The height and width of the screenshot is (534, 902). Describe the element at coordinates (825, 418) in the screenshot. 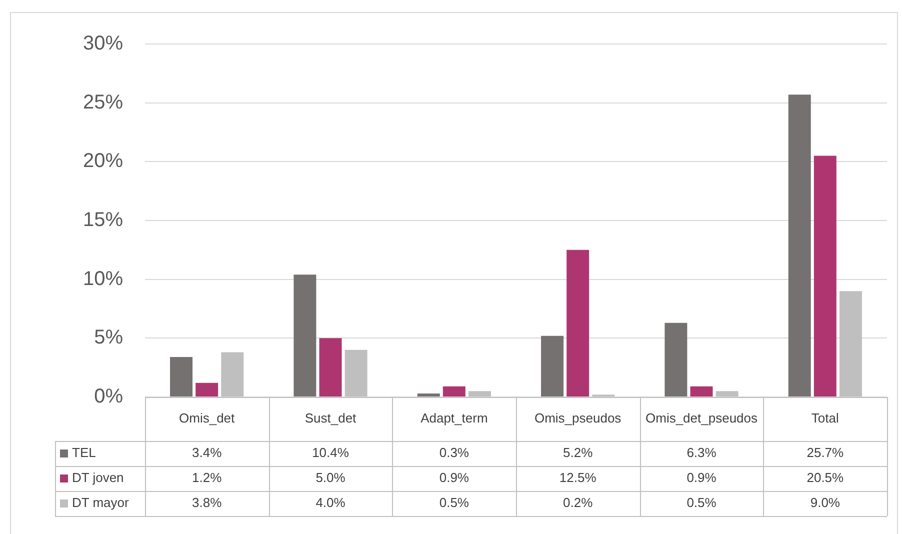

I see `x-tick-label: Total` at that location.